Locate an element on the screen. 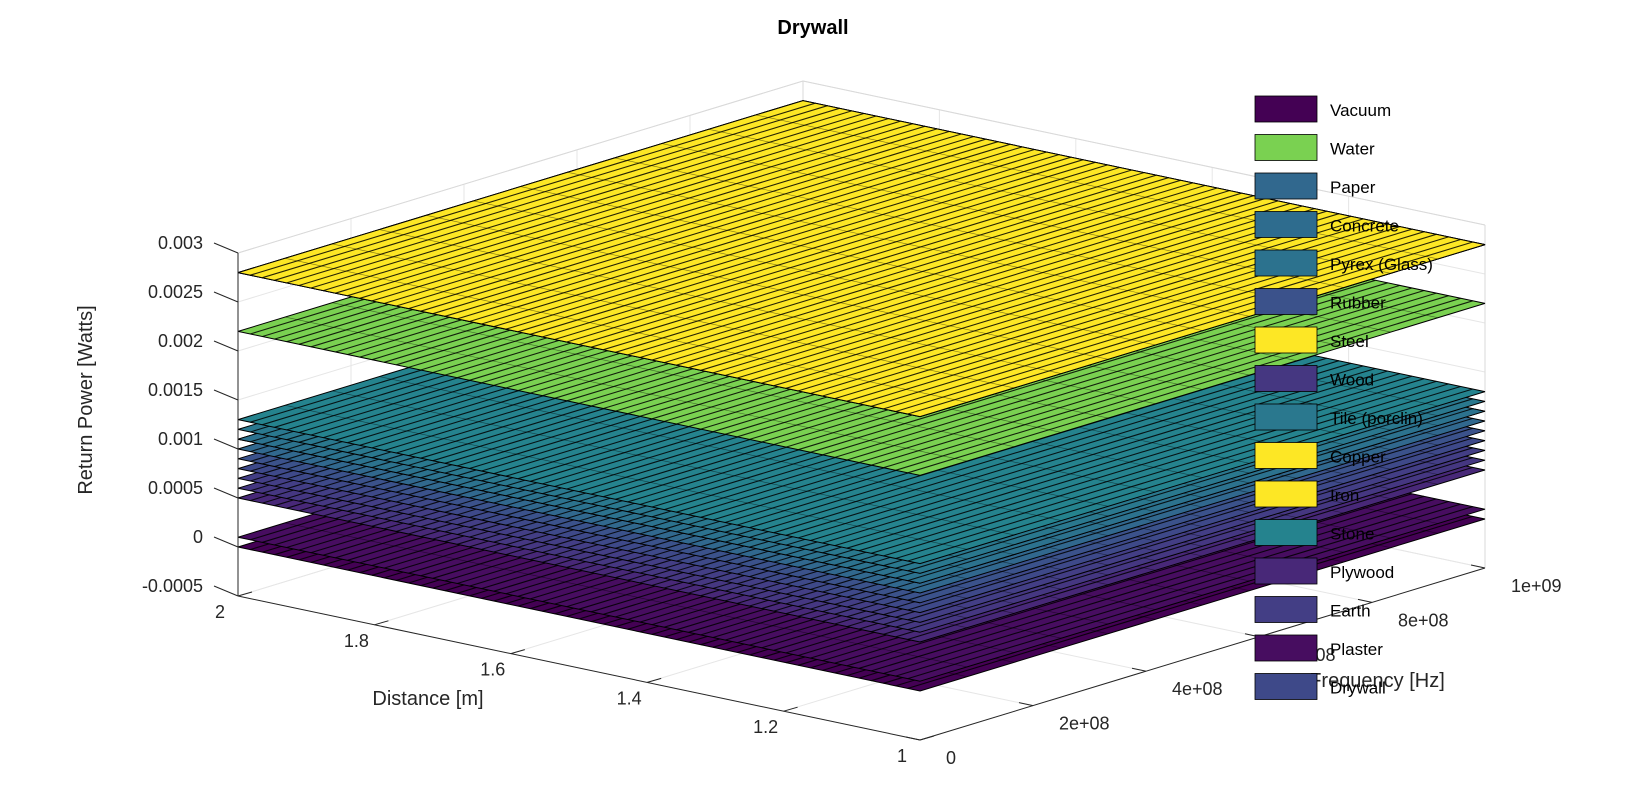 The height and width of the screenshot is (804, 1627). legend-item: Pyrex (Glass) is located at coordinates (1343, 263).